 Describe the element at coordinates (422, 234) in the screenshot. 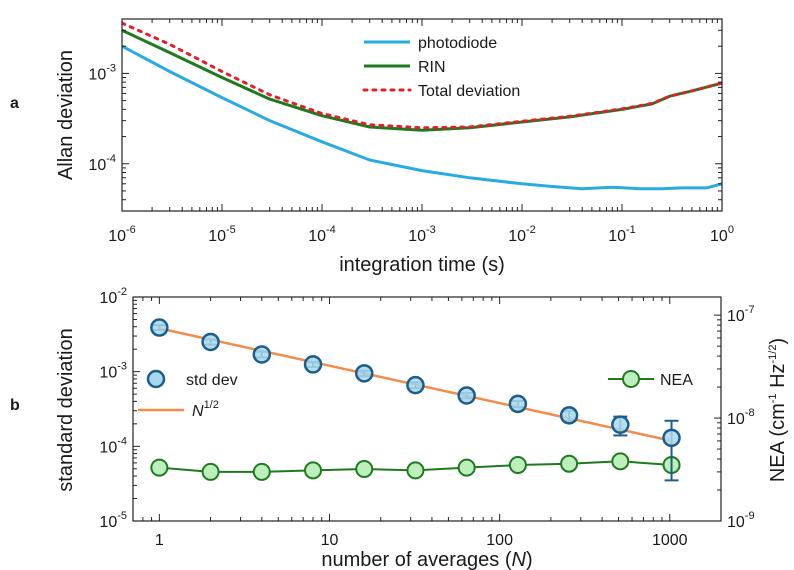

I see `a-xtick-label: 10⁻³` at that location.